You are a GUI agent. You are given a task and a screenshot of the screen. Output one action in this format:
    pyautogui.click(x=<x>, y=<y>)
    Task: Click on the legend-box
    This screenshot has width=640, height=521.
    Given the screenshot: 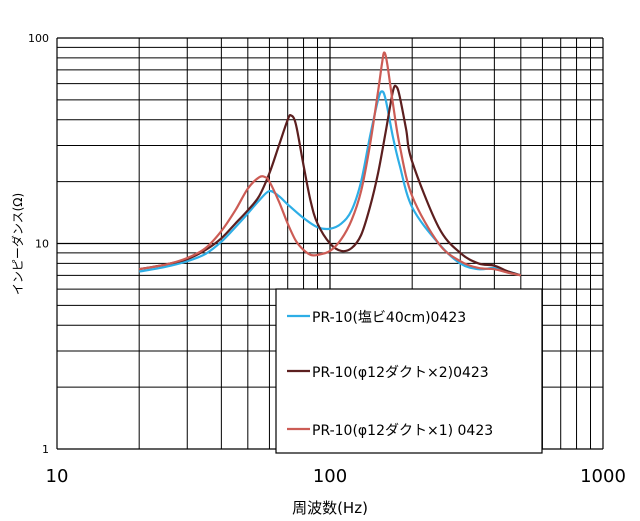 What is the action you would take?
    pyautogui.click(x=409, y=371)
    